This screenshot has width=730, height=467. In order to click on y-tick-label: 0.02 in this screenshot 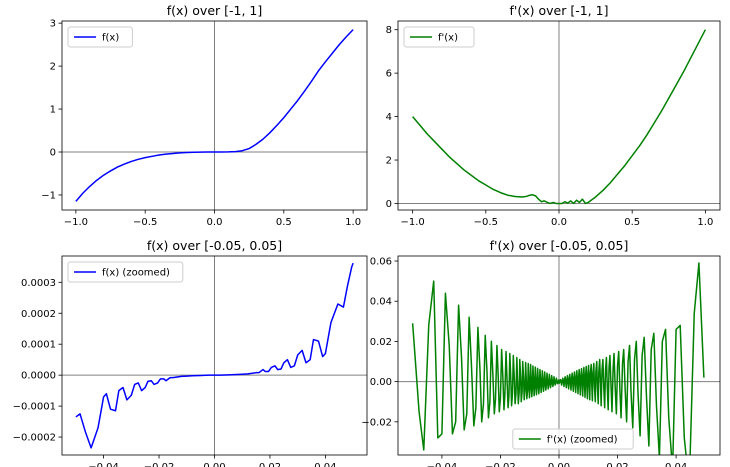, I will do `click(381, 342)`.